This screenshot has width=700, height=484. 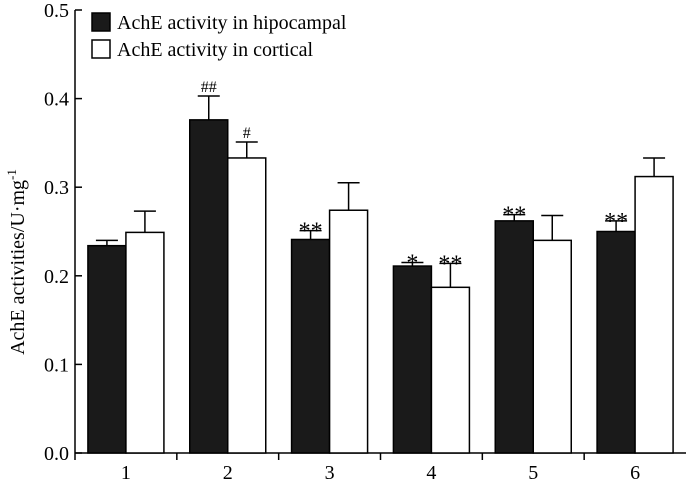 What do you see at coordinates (215, 50) in the screenshot?
I see `legend-label: AchE activity in cortical` at bounding box center [215, 50].